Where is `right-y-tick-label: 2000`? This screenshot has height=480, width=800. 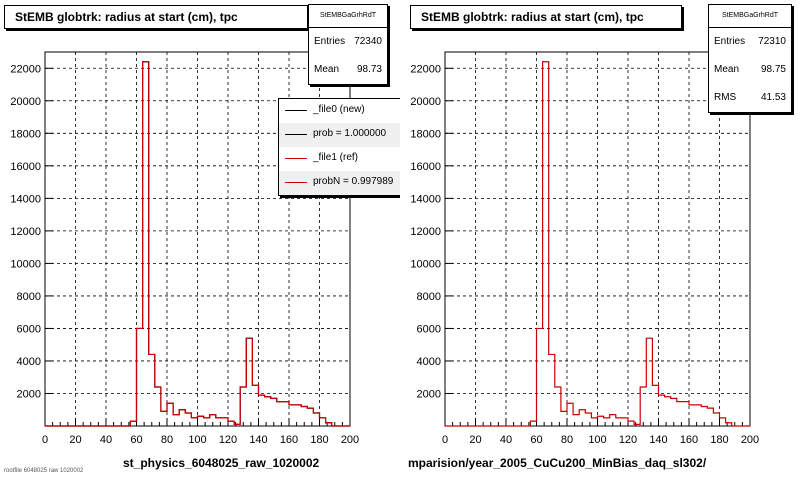 right-y-tick-label: 2000 is located at coordinates (429, 394).